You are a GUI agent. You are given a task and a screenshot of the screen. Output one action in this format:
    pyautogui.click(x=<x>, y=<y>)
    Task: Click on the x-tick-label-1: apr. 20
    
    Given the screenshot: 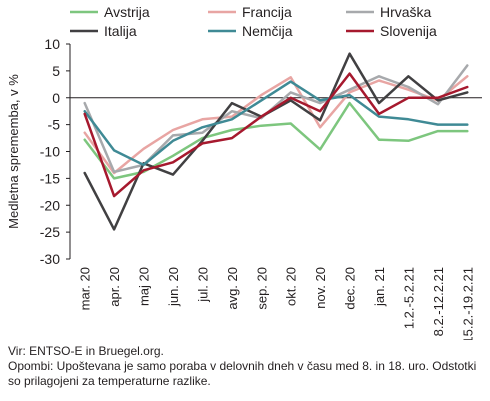 What is the action you would take?
    pyautogui.click(x=114, y=287)
    